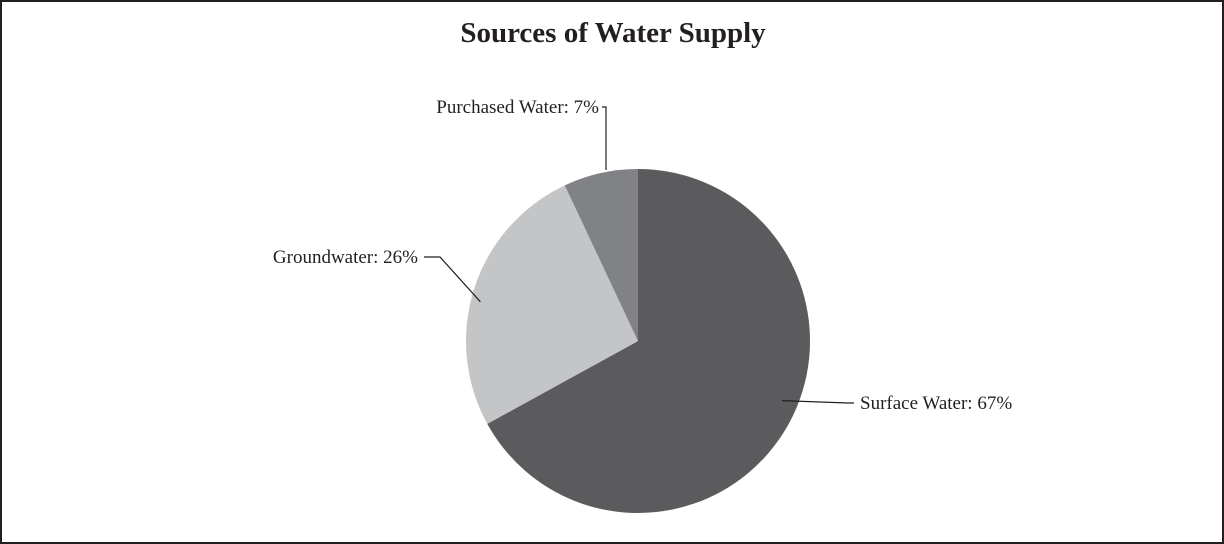 The image size is (1224, 544). Describe the element at coordinates (601, 255) in the screenshot. I see `pie-slice-purchased-water` at that location.